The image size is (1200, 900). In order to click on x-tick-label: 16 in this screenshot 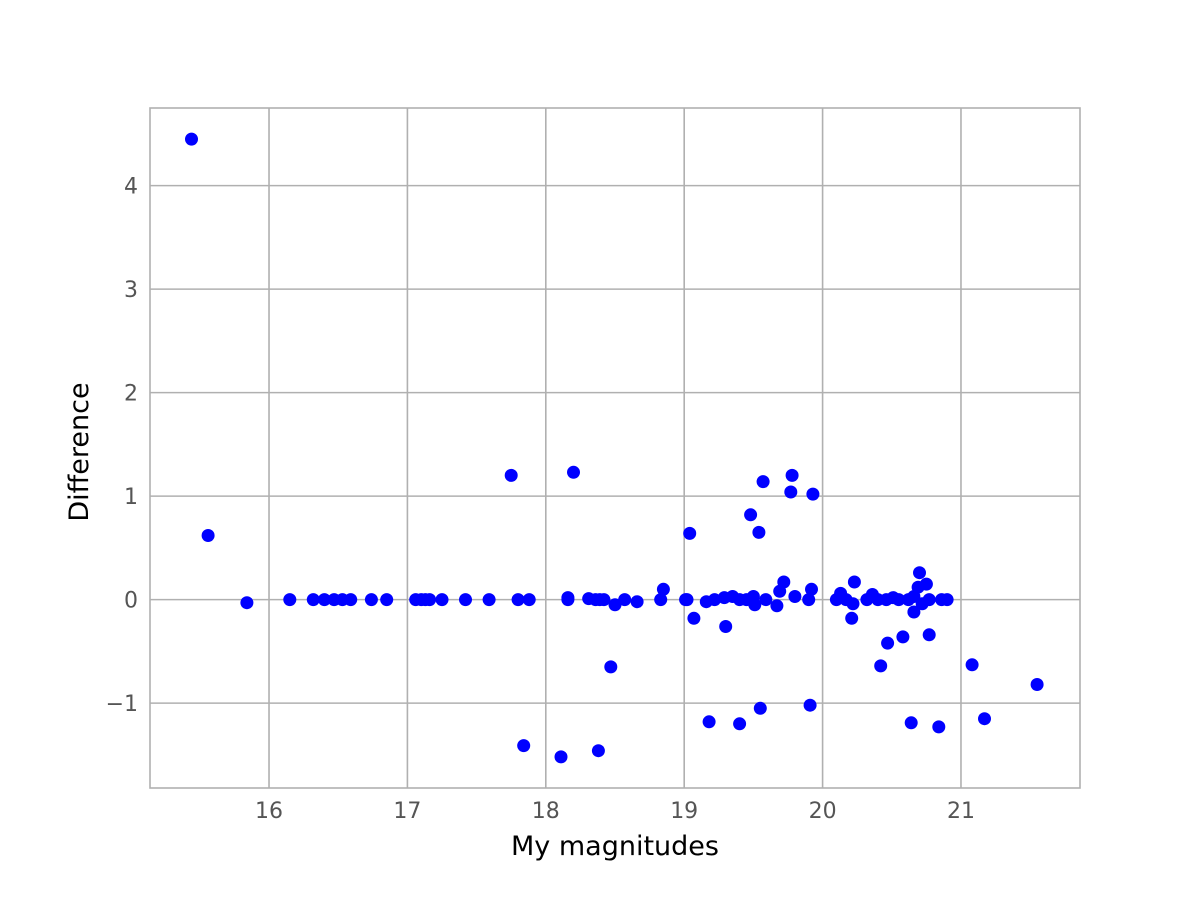, I will do `click(269, 811)`.